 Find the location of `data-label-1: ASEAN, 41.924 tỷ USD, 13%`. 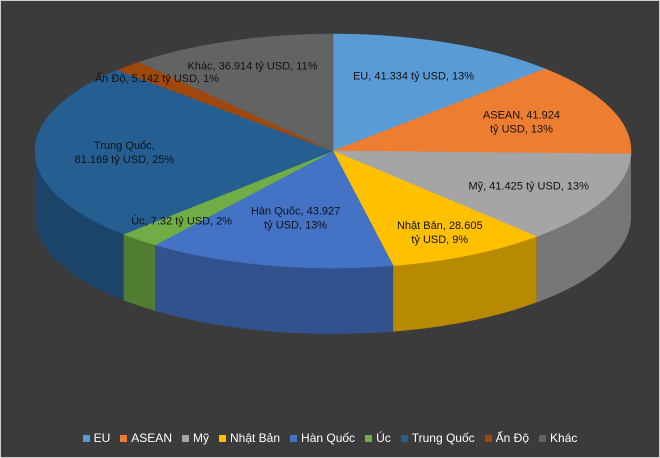

data-label-1: ASEAN, 41.924 tỷ USD, 13% is located at coordinates (521, 123).